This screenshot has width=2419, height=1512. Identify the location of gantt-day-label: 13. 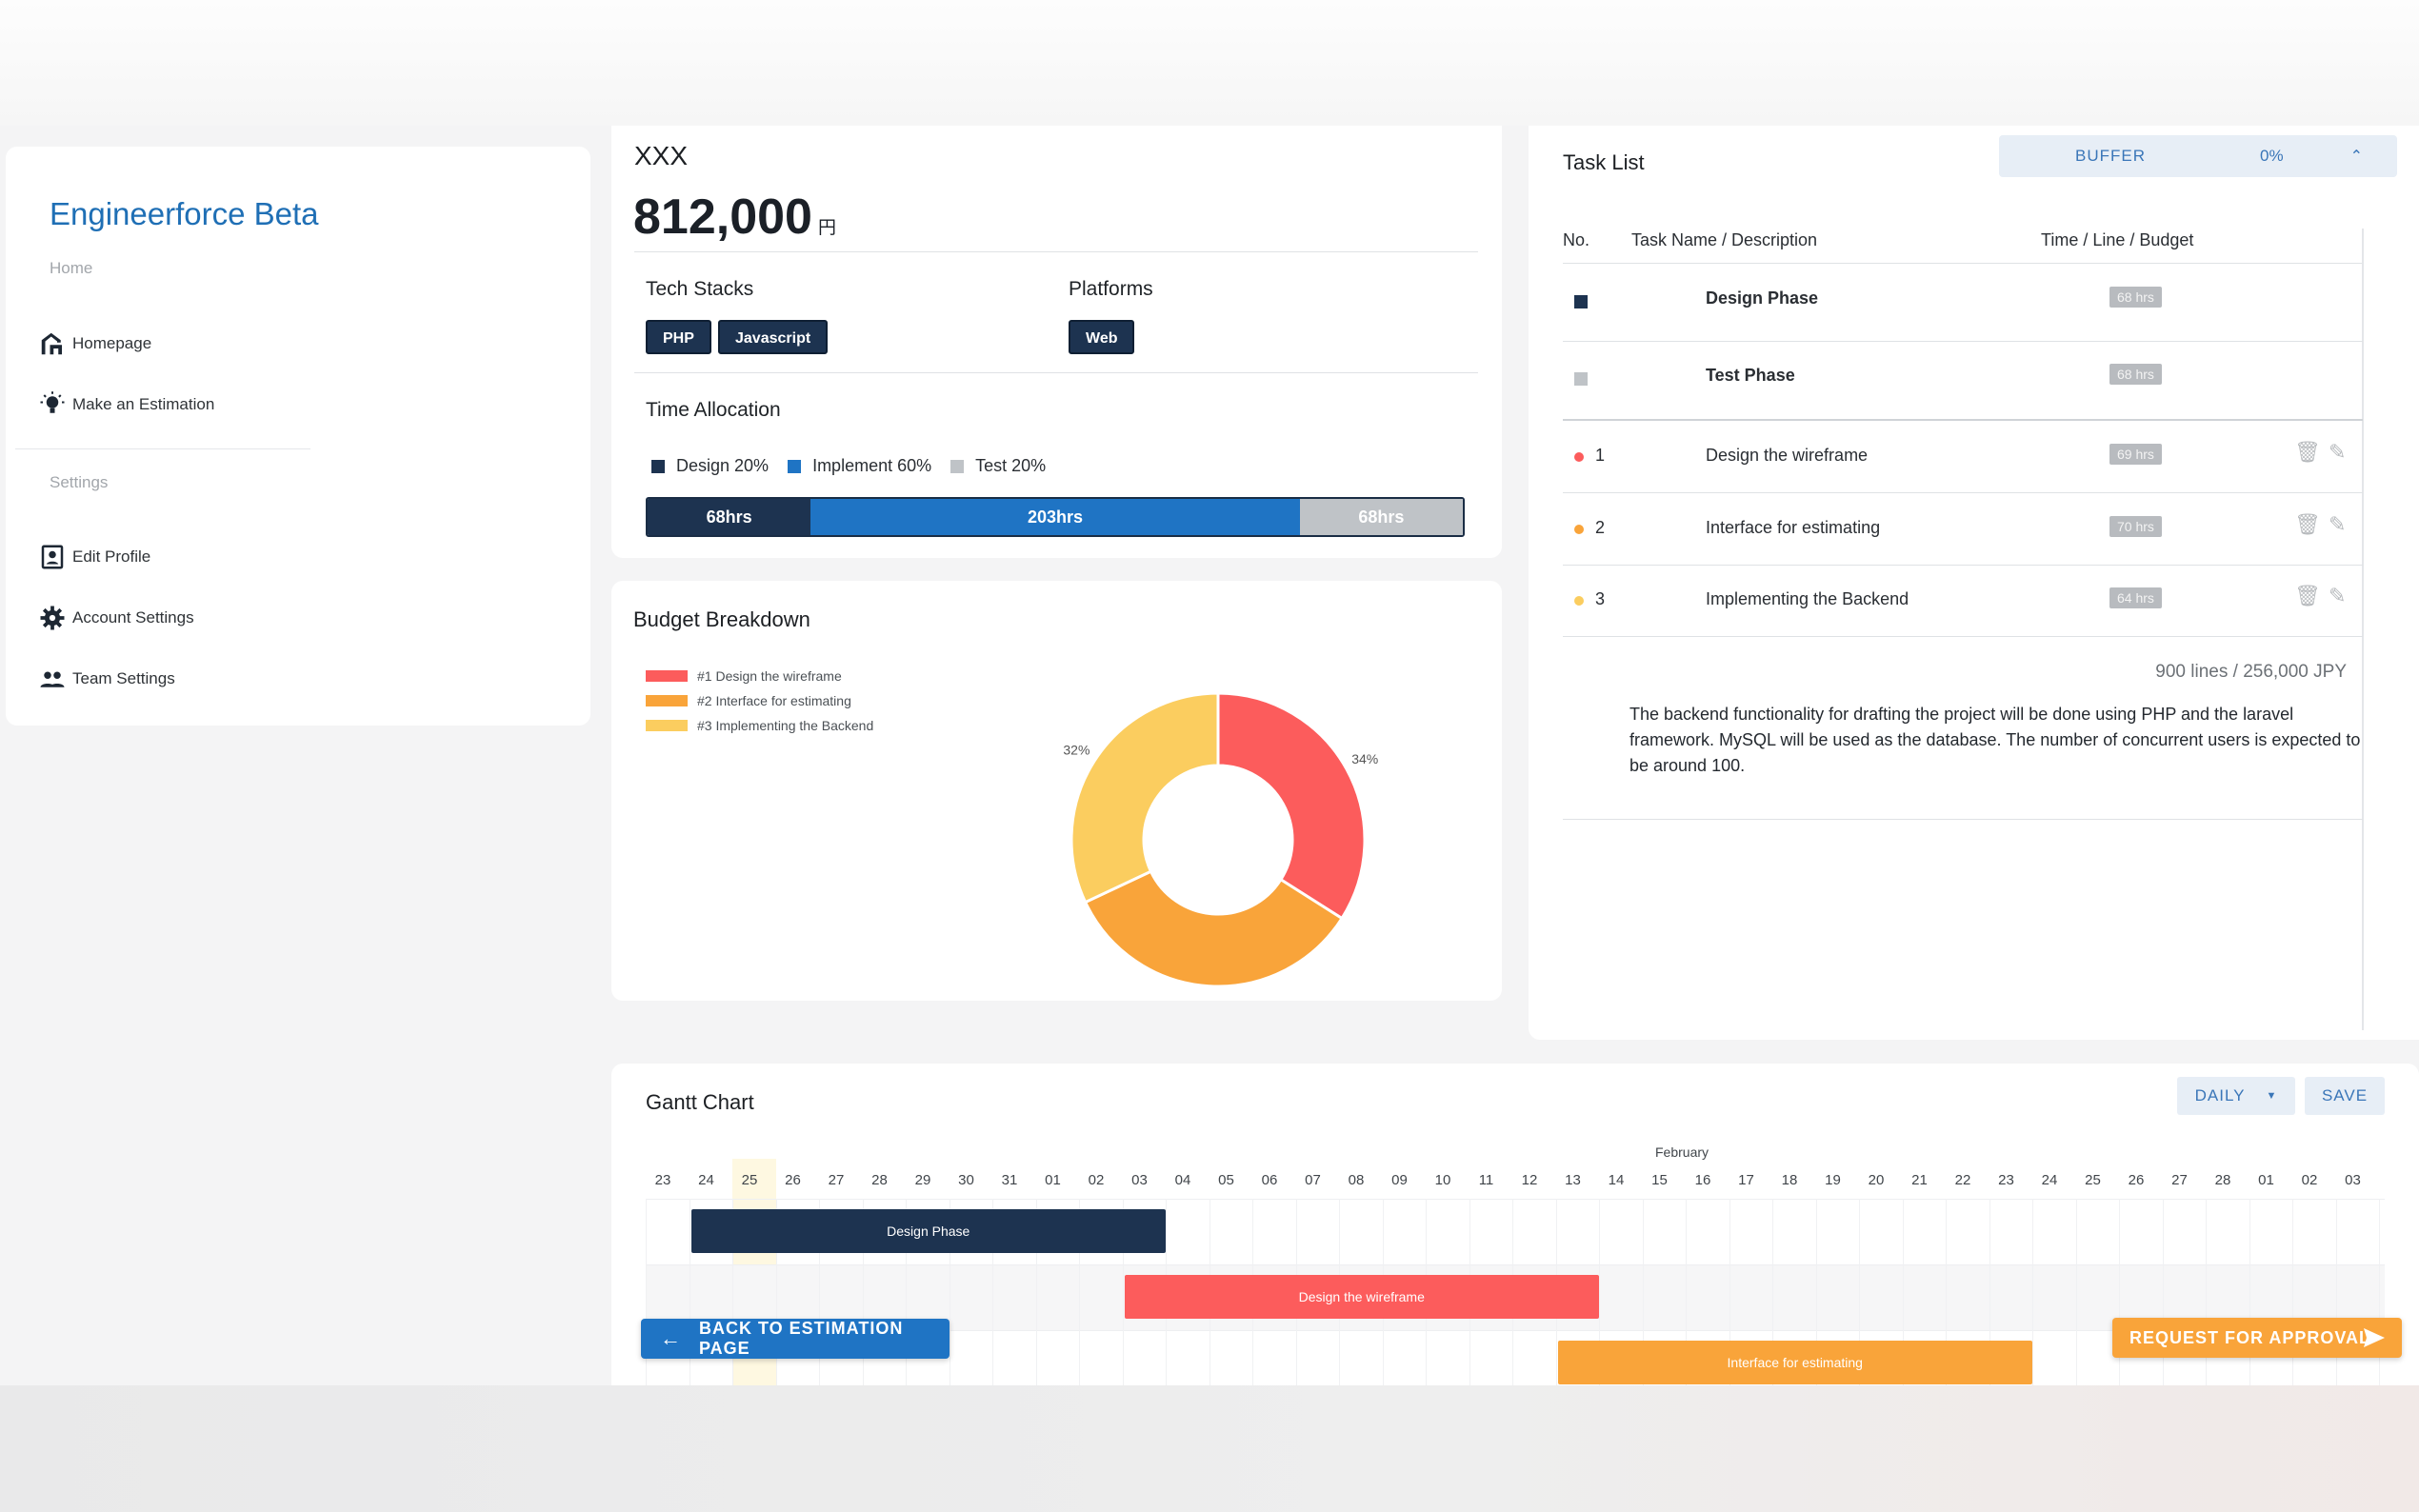
(1573, 1180).